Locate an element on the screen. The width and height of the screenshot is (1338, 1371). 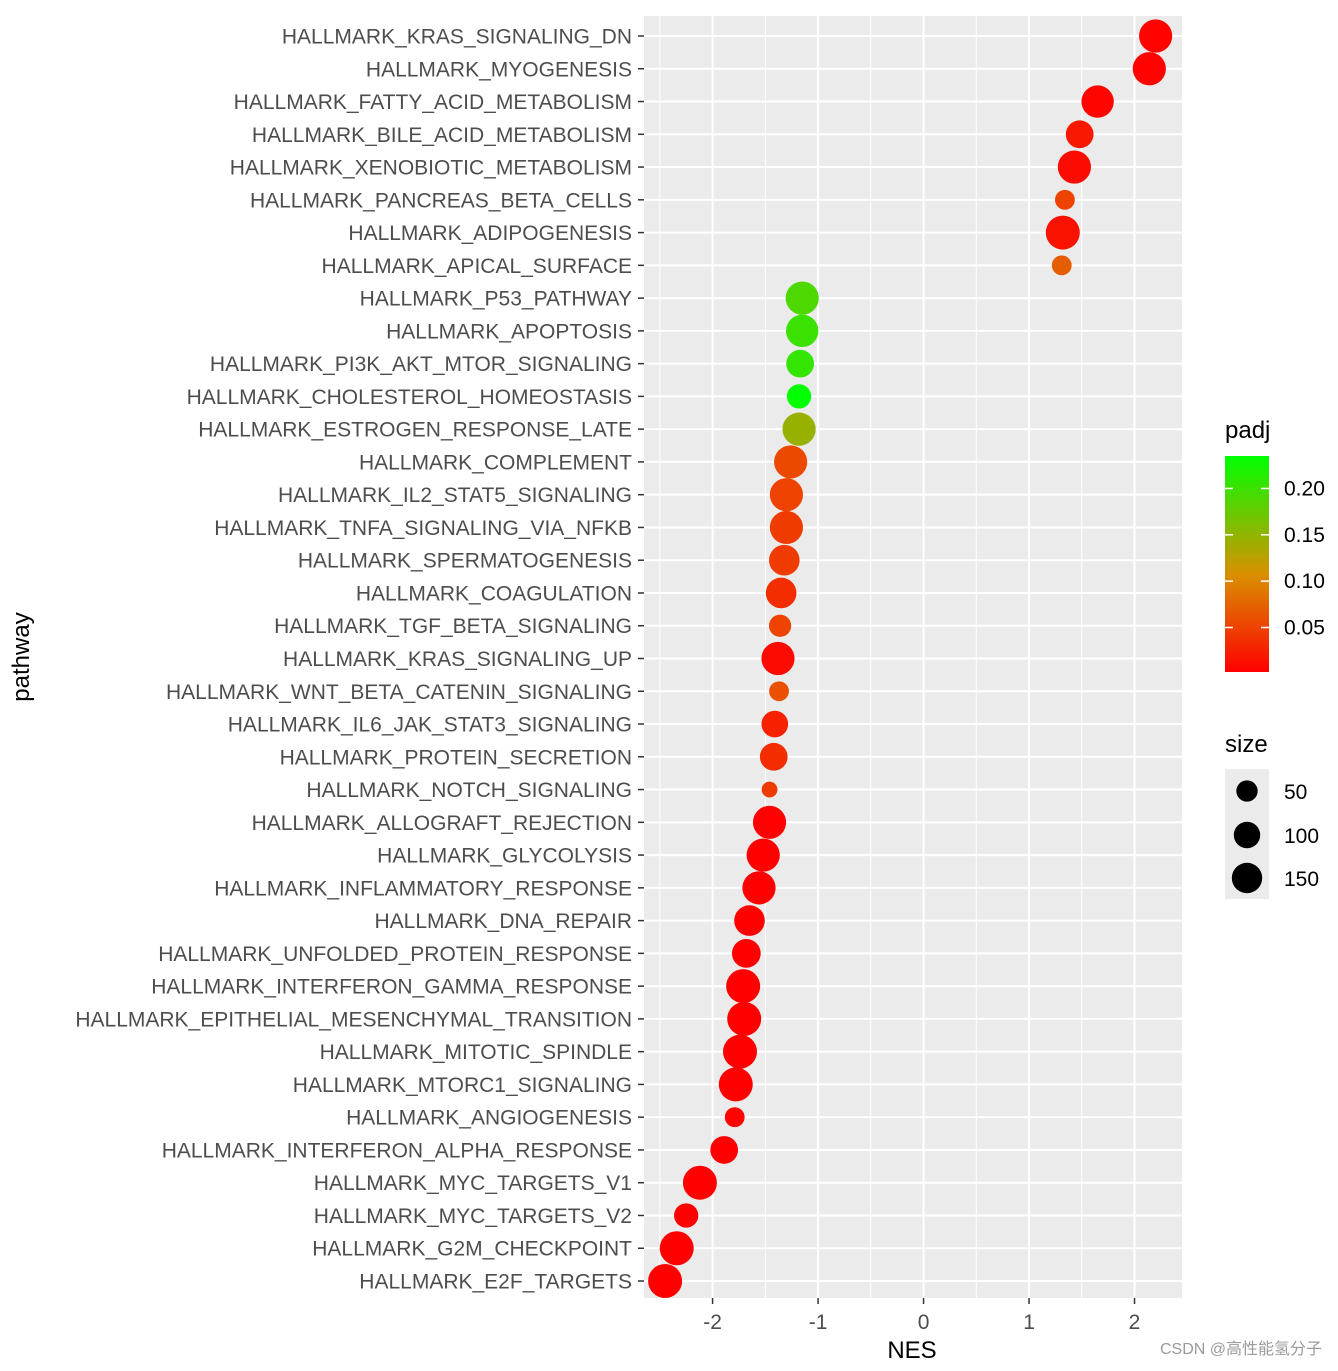
point-hallmark-tgf-beta-signaling is located at coordinates (780, 625).